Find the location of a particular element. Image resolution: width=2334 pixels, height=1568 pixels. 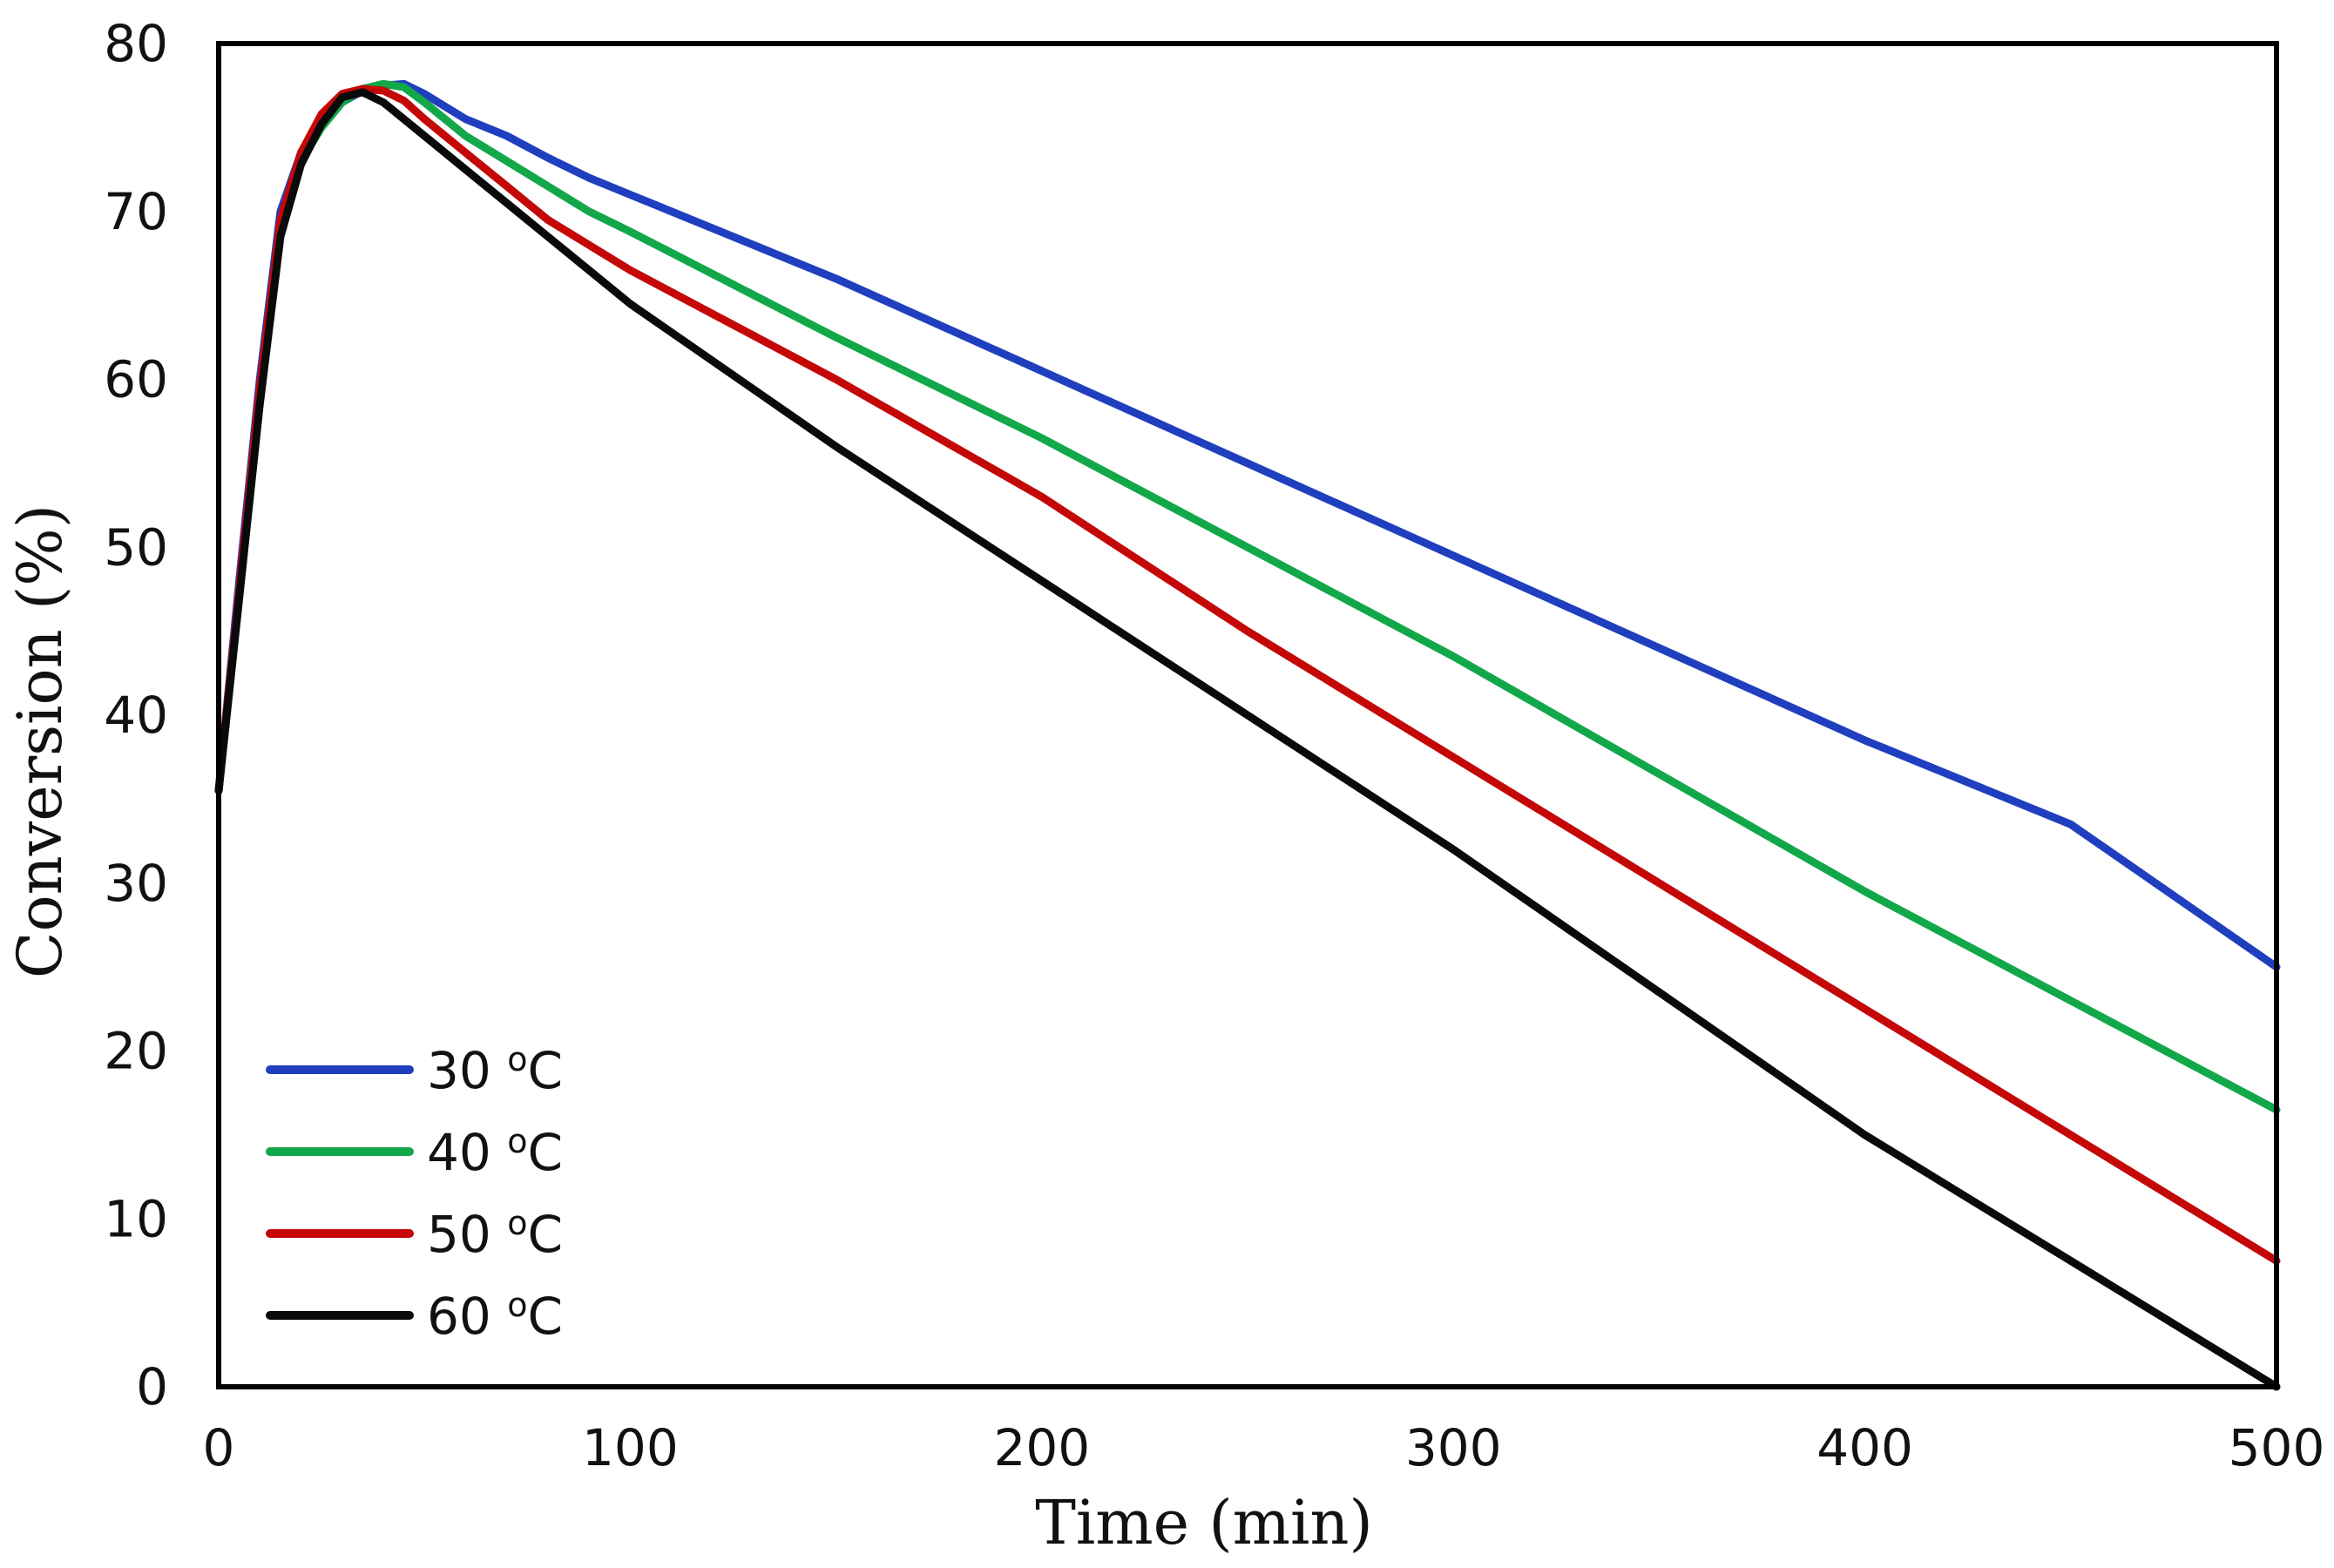

x-tick-label: 400 is located at coordinates (1864, 1447).